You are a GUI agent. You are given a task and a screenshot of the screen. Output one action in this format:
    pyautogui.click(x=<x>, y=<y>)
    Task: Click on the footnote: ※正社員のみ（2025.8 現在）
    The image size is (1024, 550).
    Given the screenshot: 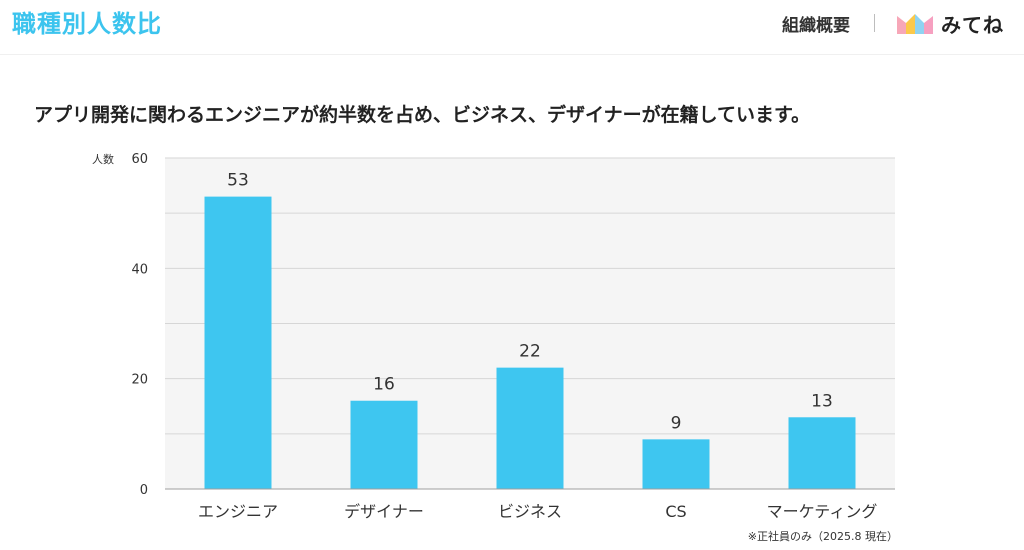 What is the action you would take?
    pyautogui.click(x=822, y=536)
    